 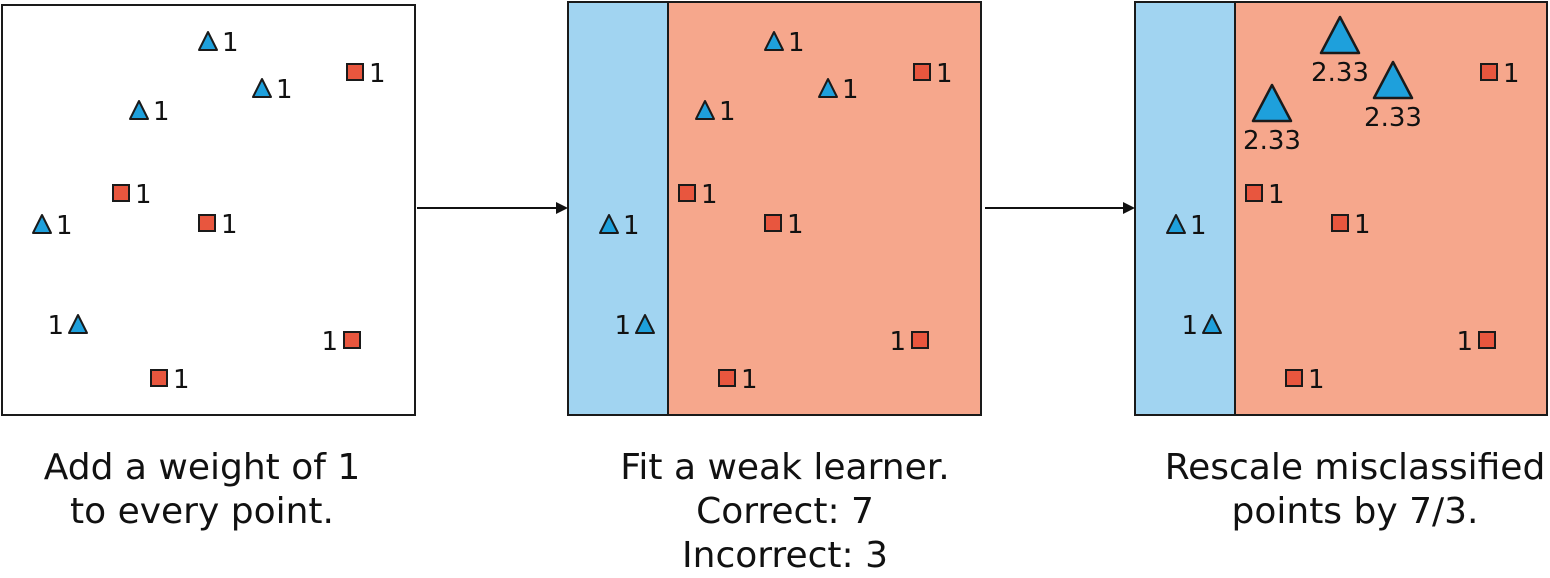 I want to click on panel-3-region-triangle, so click(x=1185, y=208).